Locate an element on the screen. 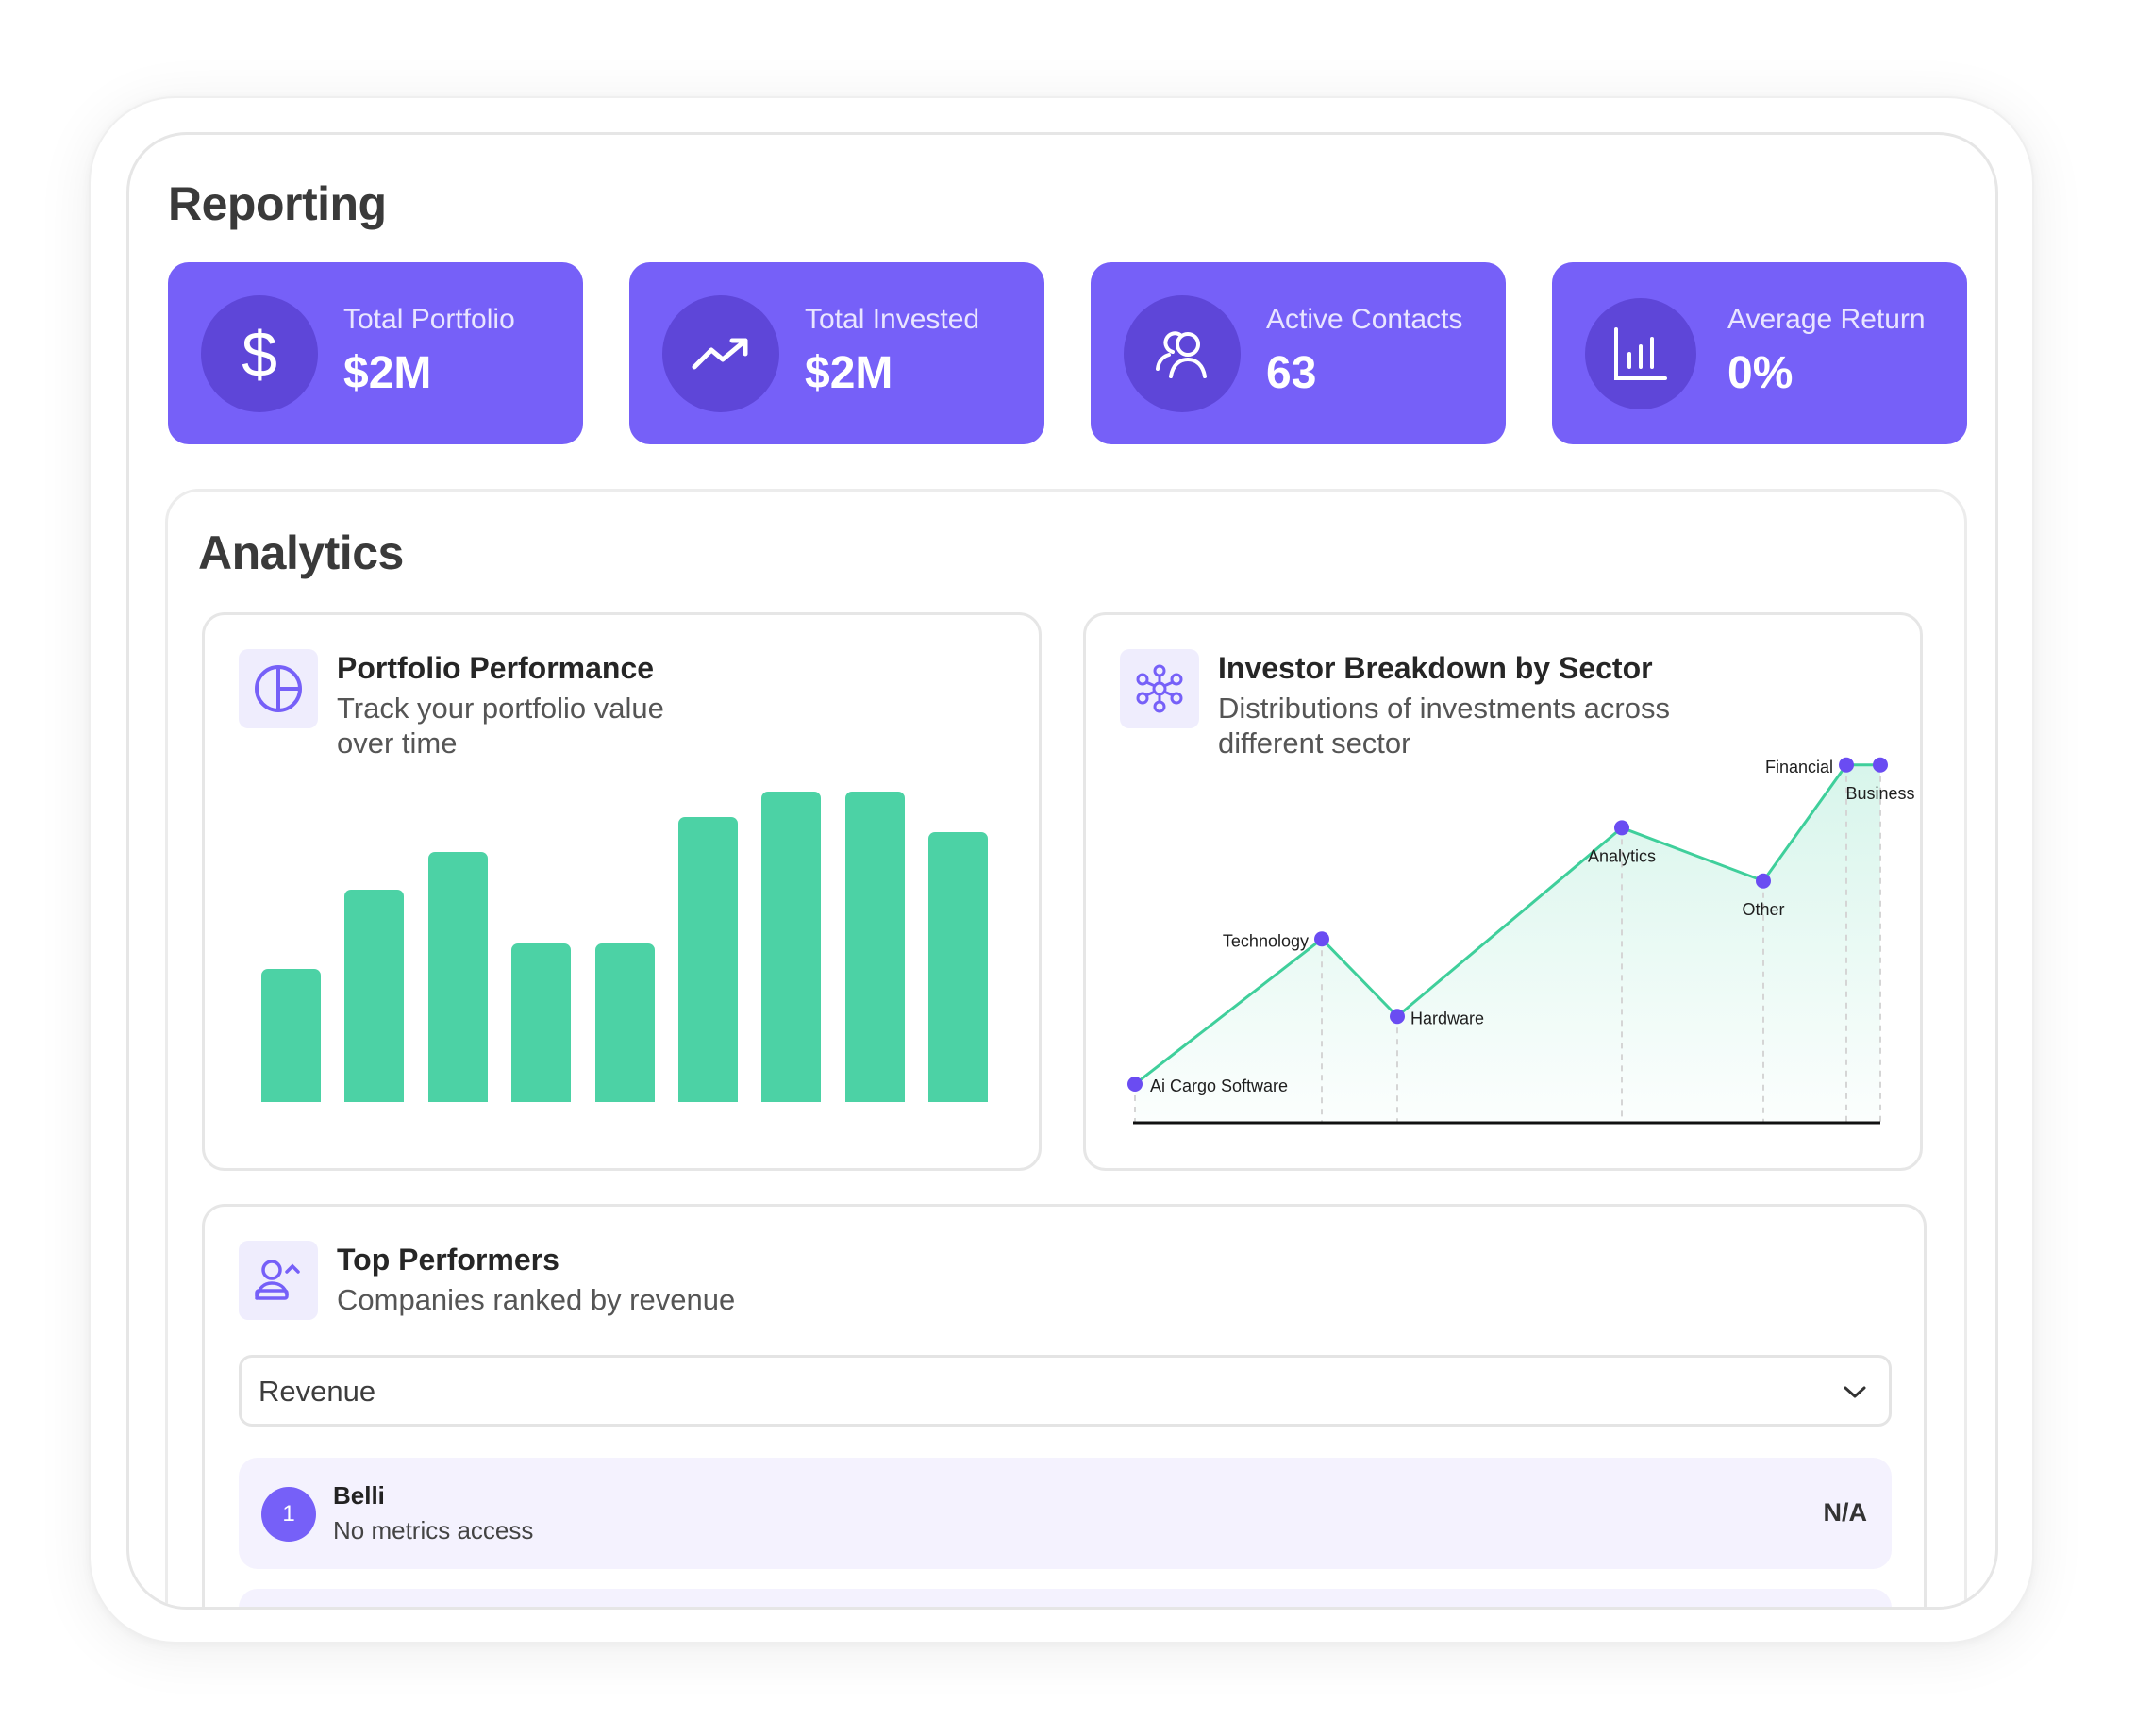 Image resolution: width=2136 pixels, height=1736 pixels. stat-card-total-invested: Total Invested $2M is located at coordinates (836, 353).